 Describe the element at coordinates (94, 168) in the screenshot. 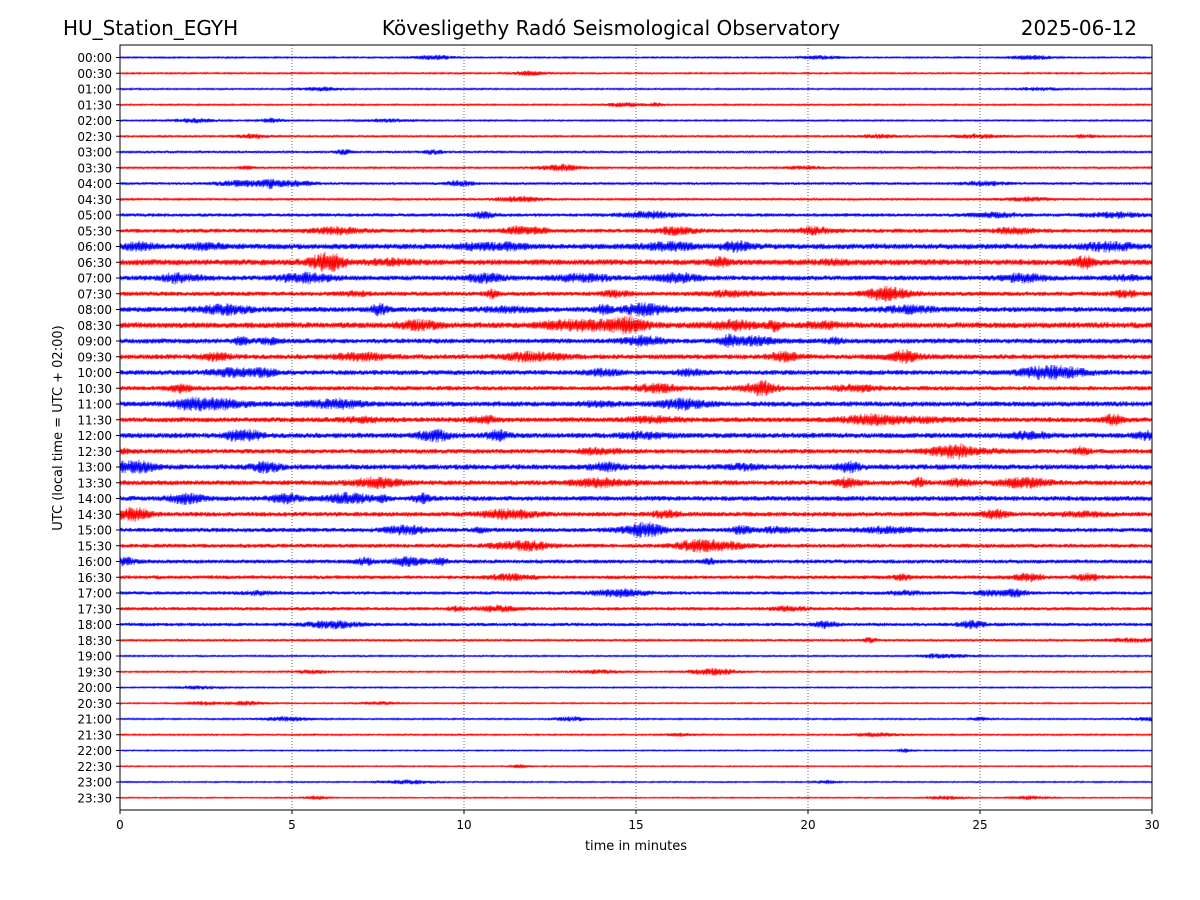

I see `y-tick-label: 03:30` at that location.